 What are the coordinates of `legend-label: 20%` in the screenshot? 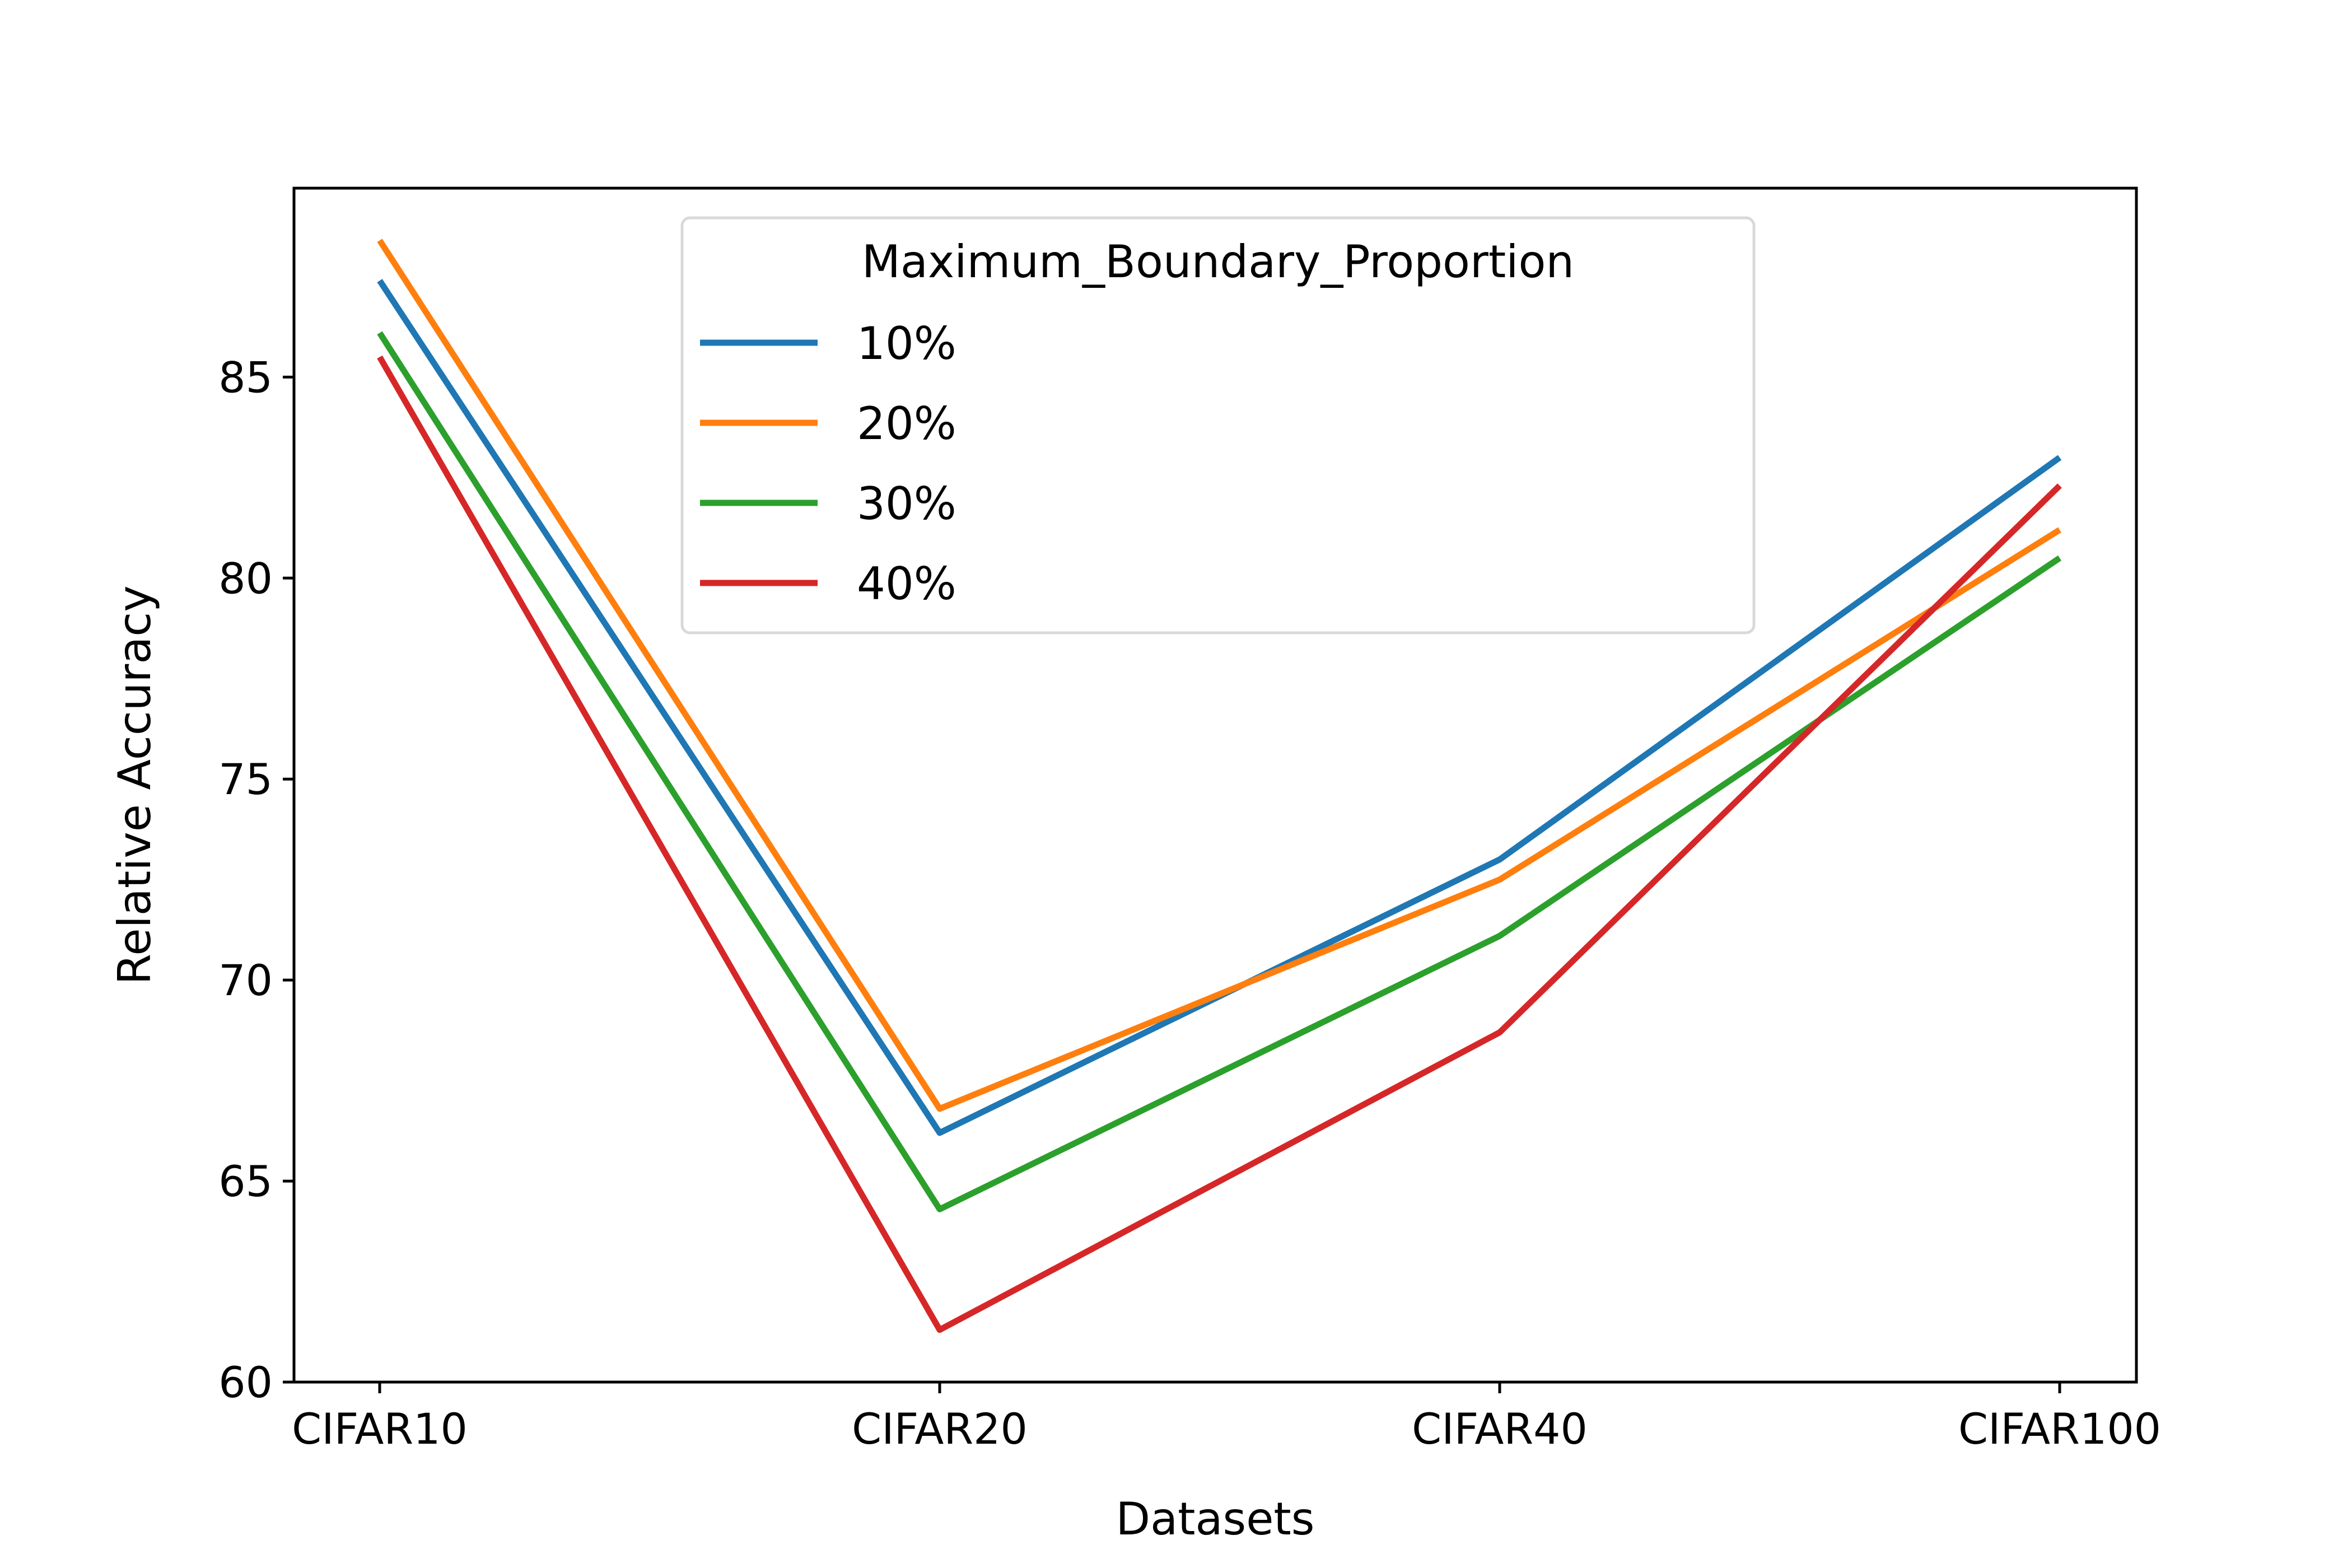 It's located at (907, 424).